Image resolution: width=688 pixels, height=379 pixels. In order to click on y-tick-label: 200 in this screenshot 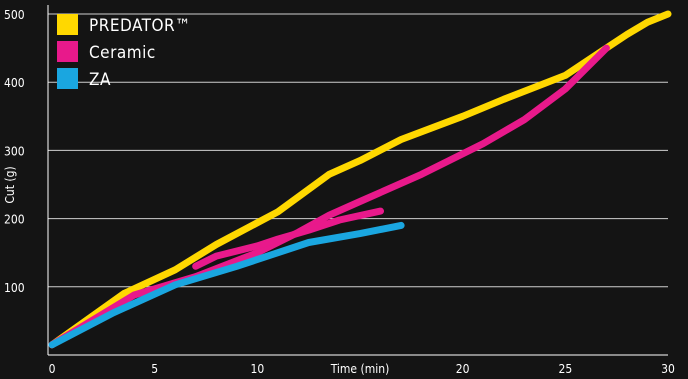, I will do `click(14, 220)`.